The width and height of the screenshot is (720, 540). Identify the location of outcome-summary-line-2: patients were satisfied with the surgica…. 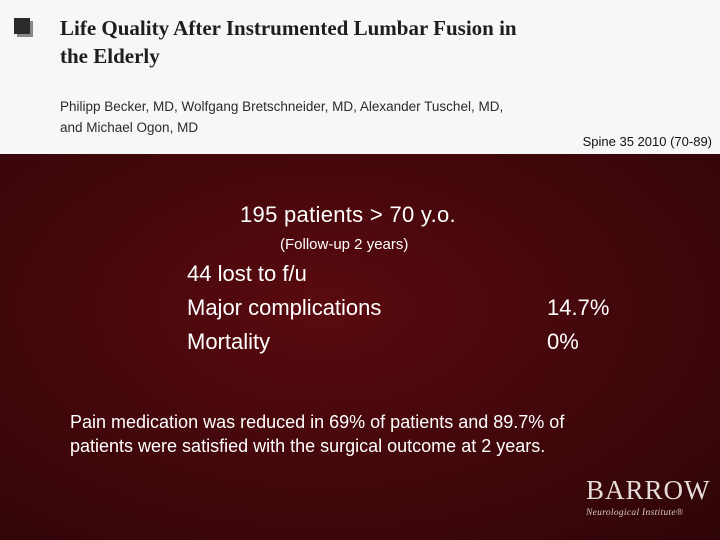
(308, 446).